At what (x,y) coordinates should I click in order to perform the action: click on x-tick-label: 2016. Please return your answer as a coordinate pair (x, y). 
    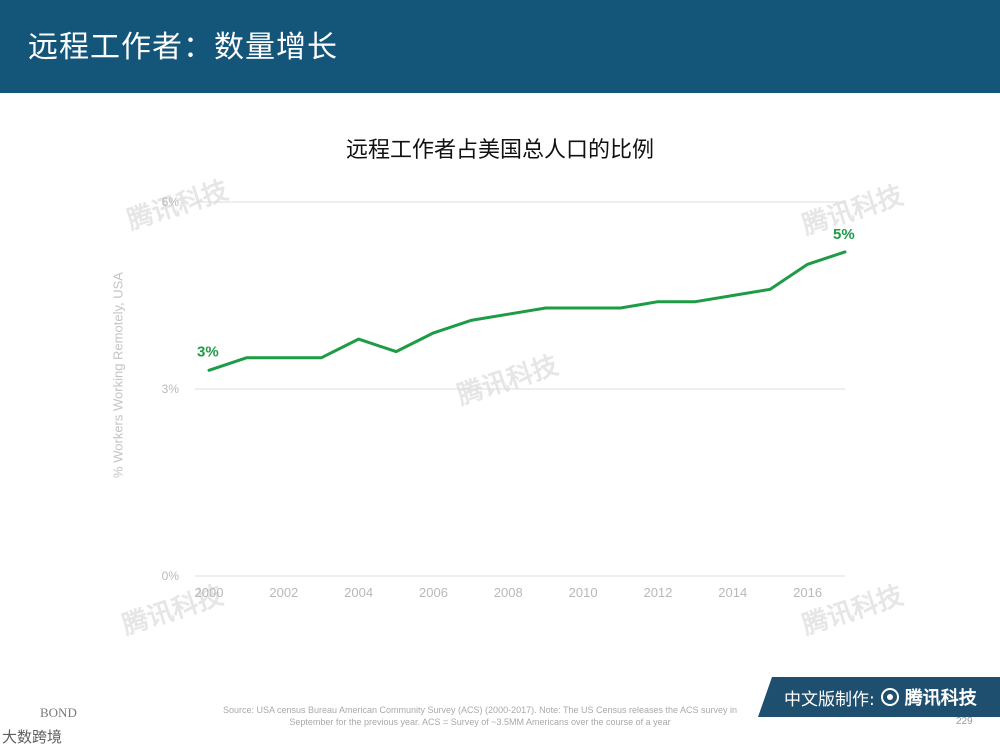
    Looking at the image, I should click on (807, 592).